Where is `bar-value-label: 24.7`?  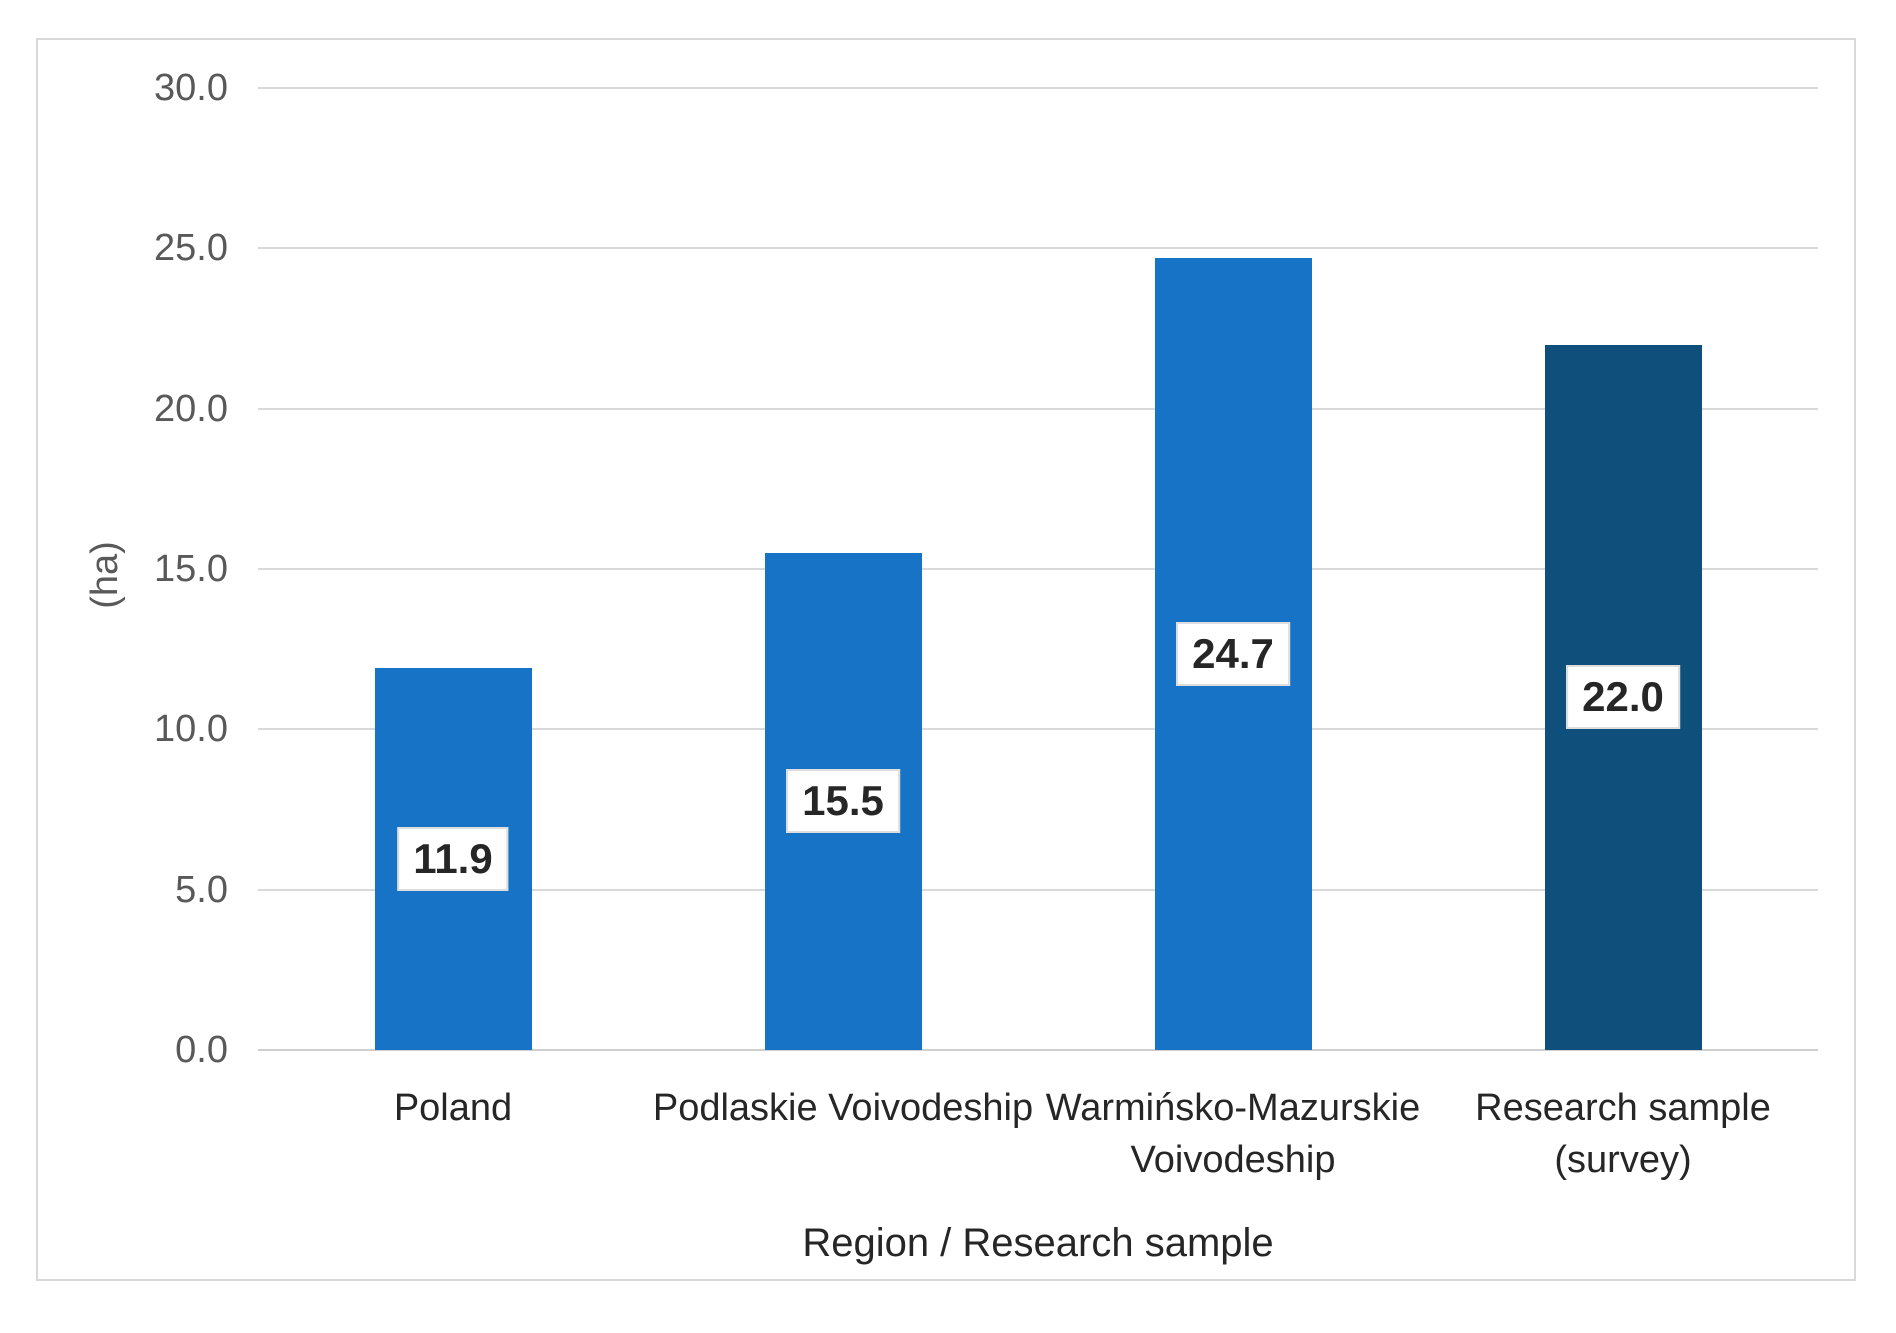
bar-value-label: 24.7 is located at coordinates (1233, 653).